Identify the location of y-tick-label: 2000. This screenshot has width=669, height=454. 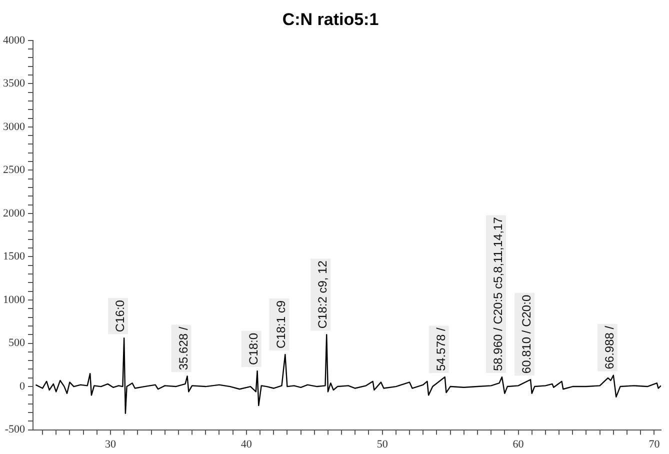
(14, 213).